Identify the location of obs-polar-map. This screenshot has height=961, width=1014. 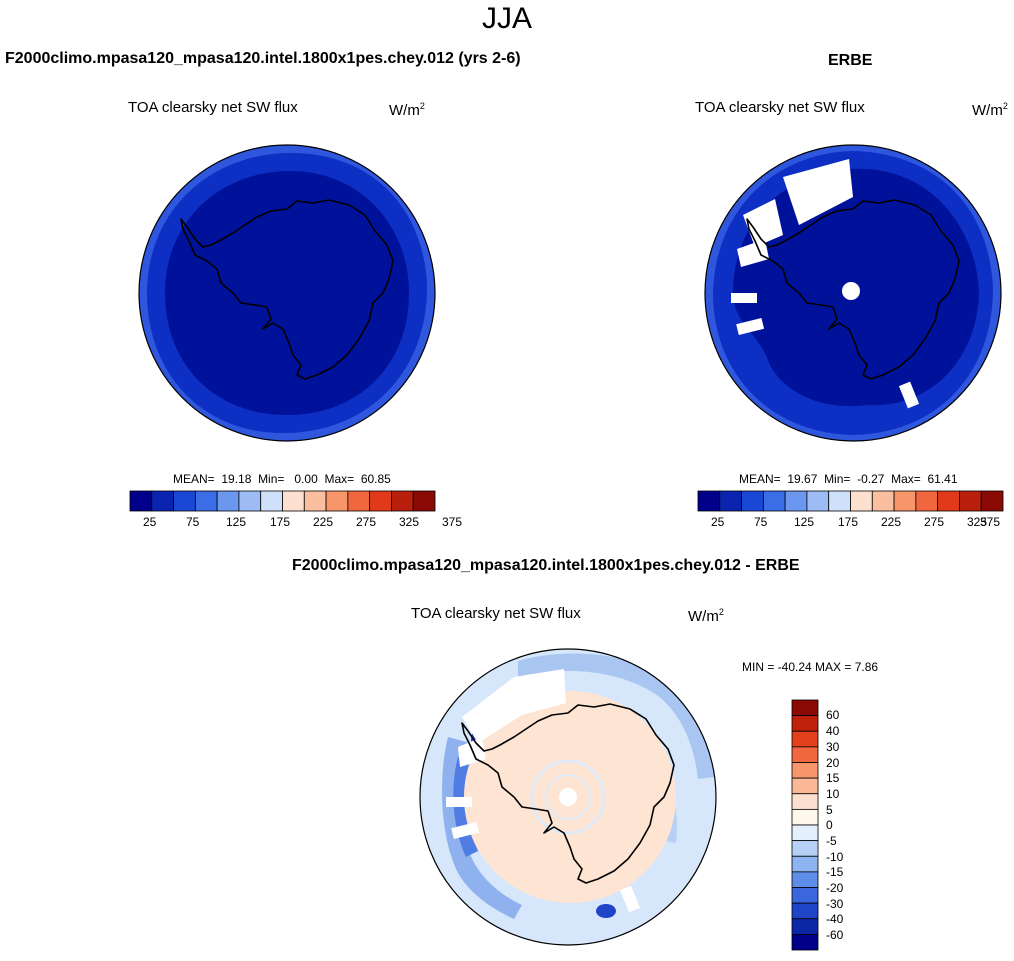
(853, 293).